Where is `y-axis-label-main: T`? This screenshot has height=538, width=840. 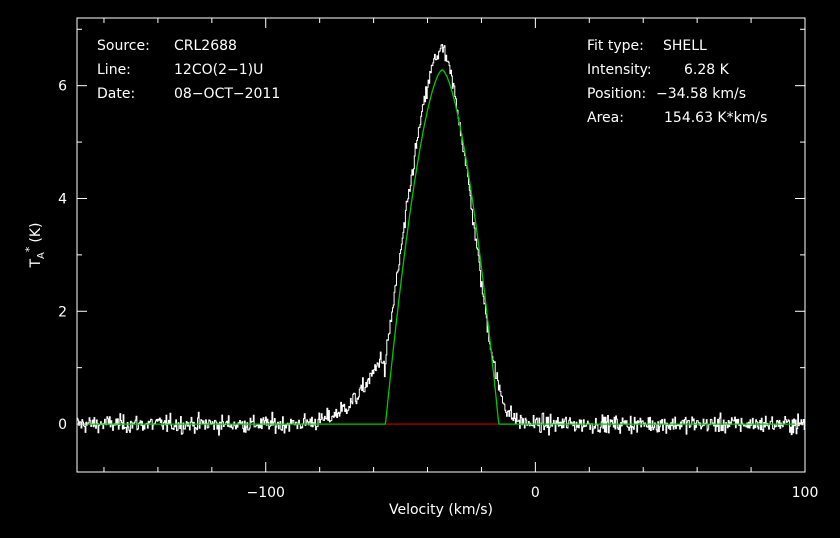 y-axis-label-main: T is located at coordinates (36, 264).